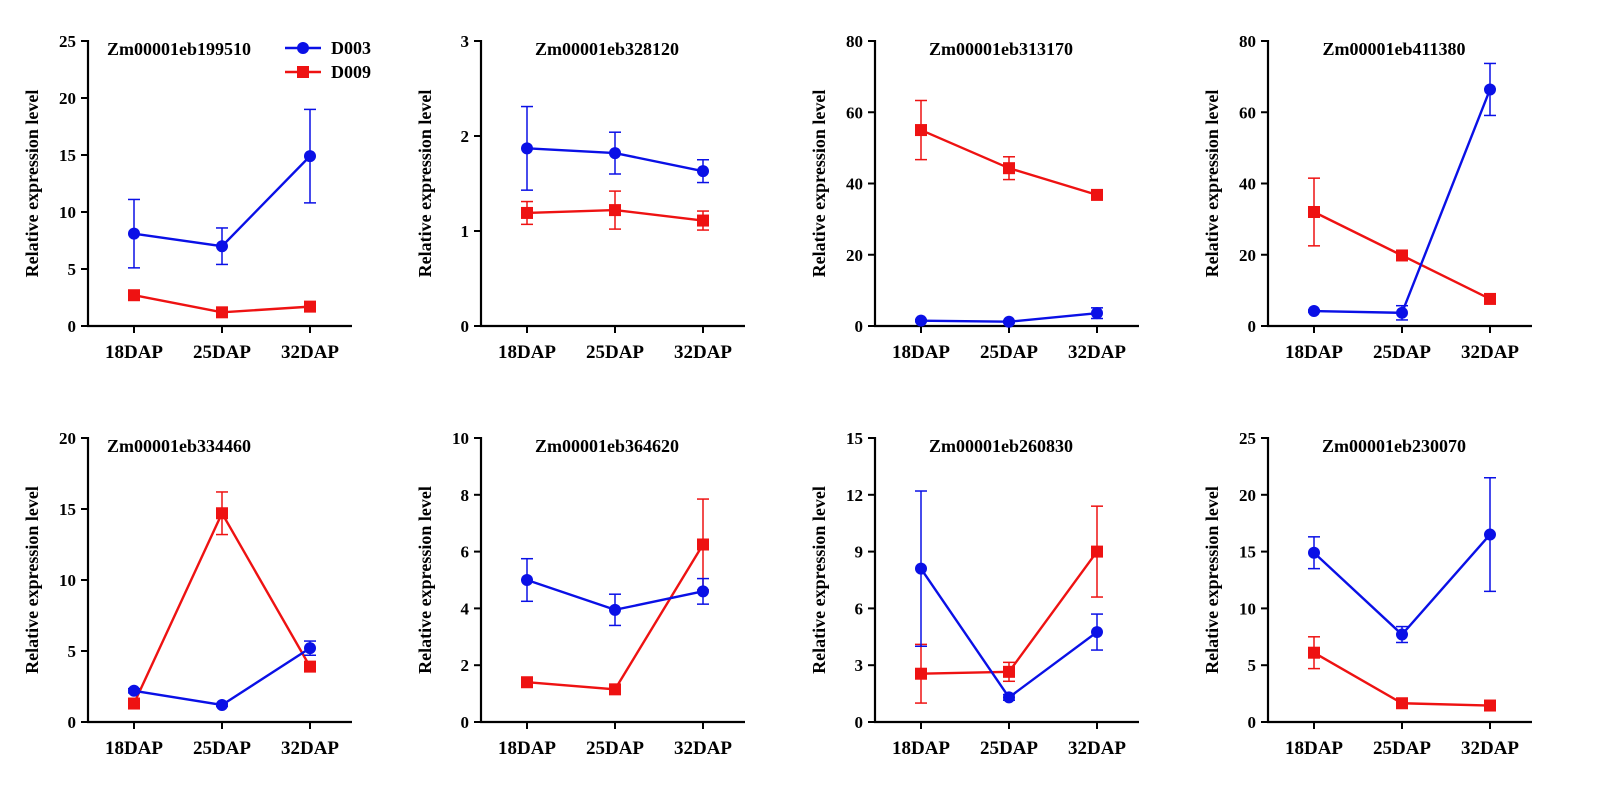  What do you see at coordinates (1001, 446) in the screenshot?
I see `chart-title: Zm00001eb260830` at bounding box center [1001, 446].